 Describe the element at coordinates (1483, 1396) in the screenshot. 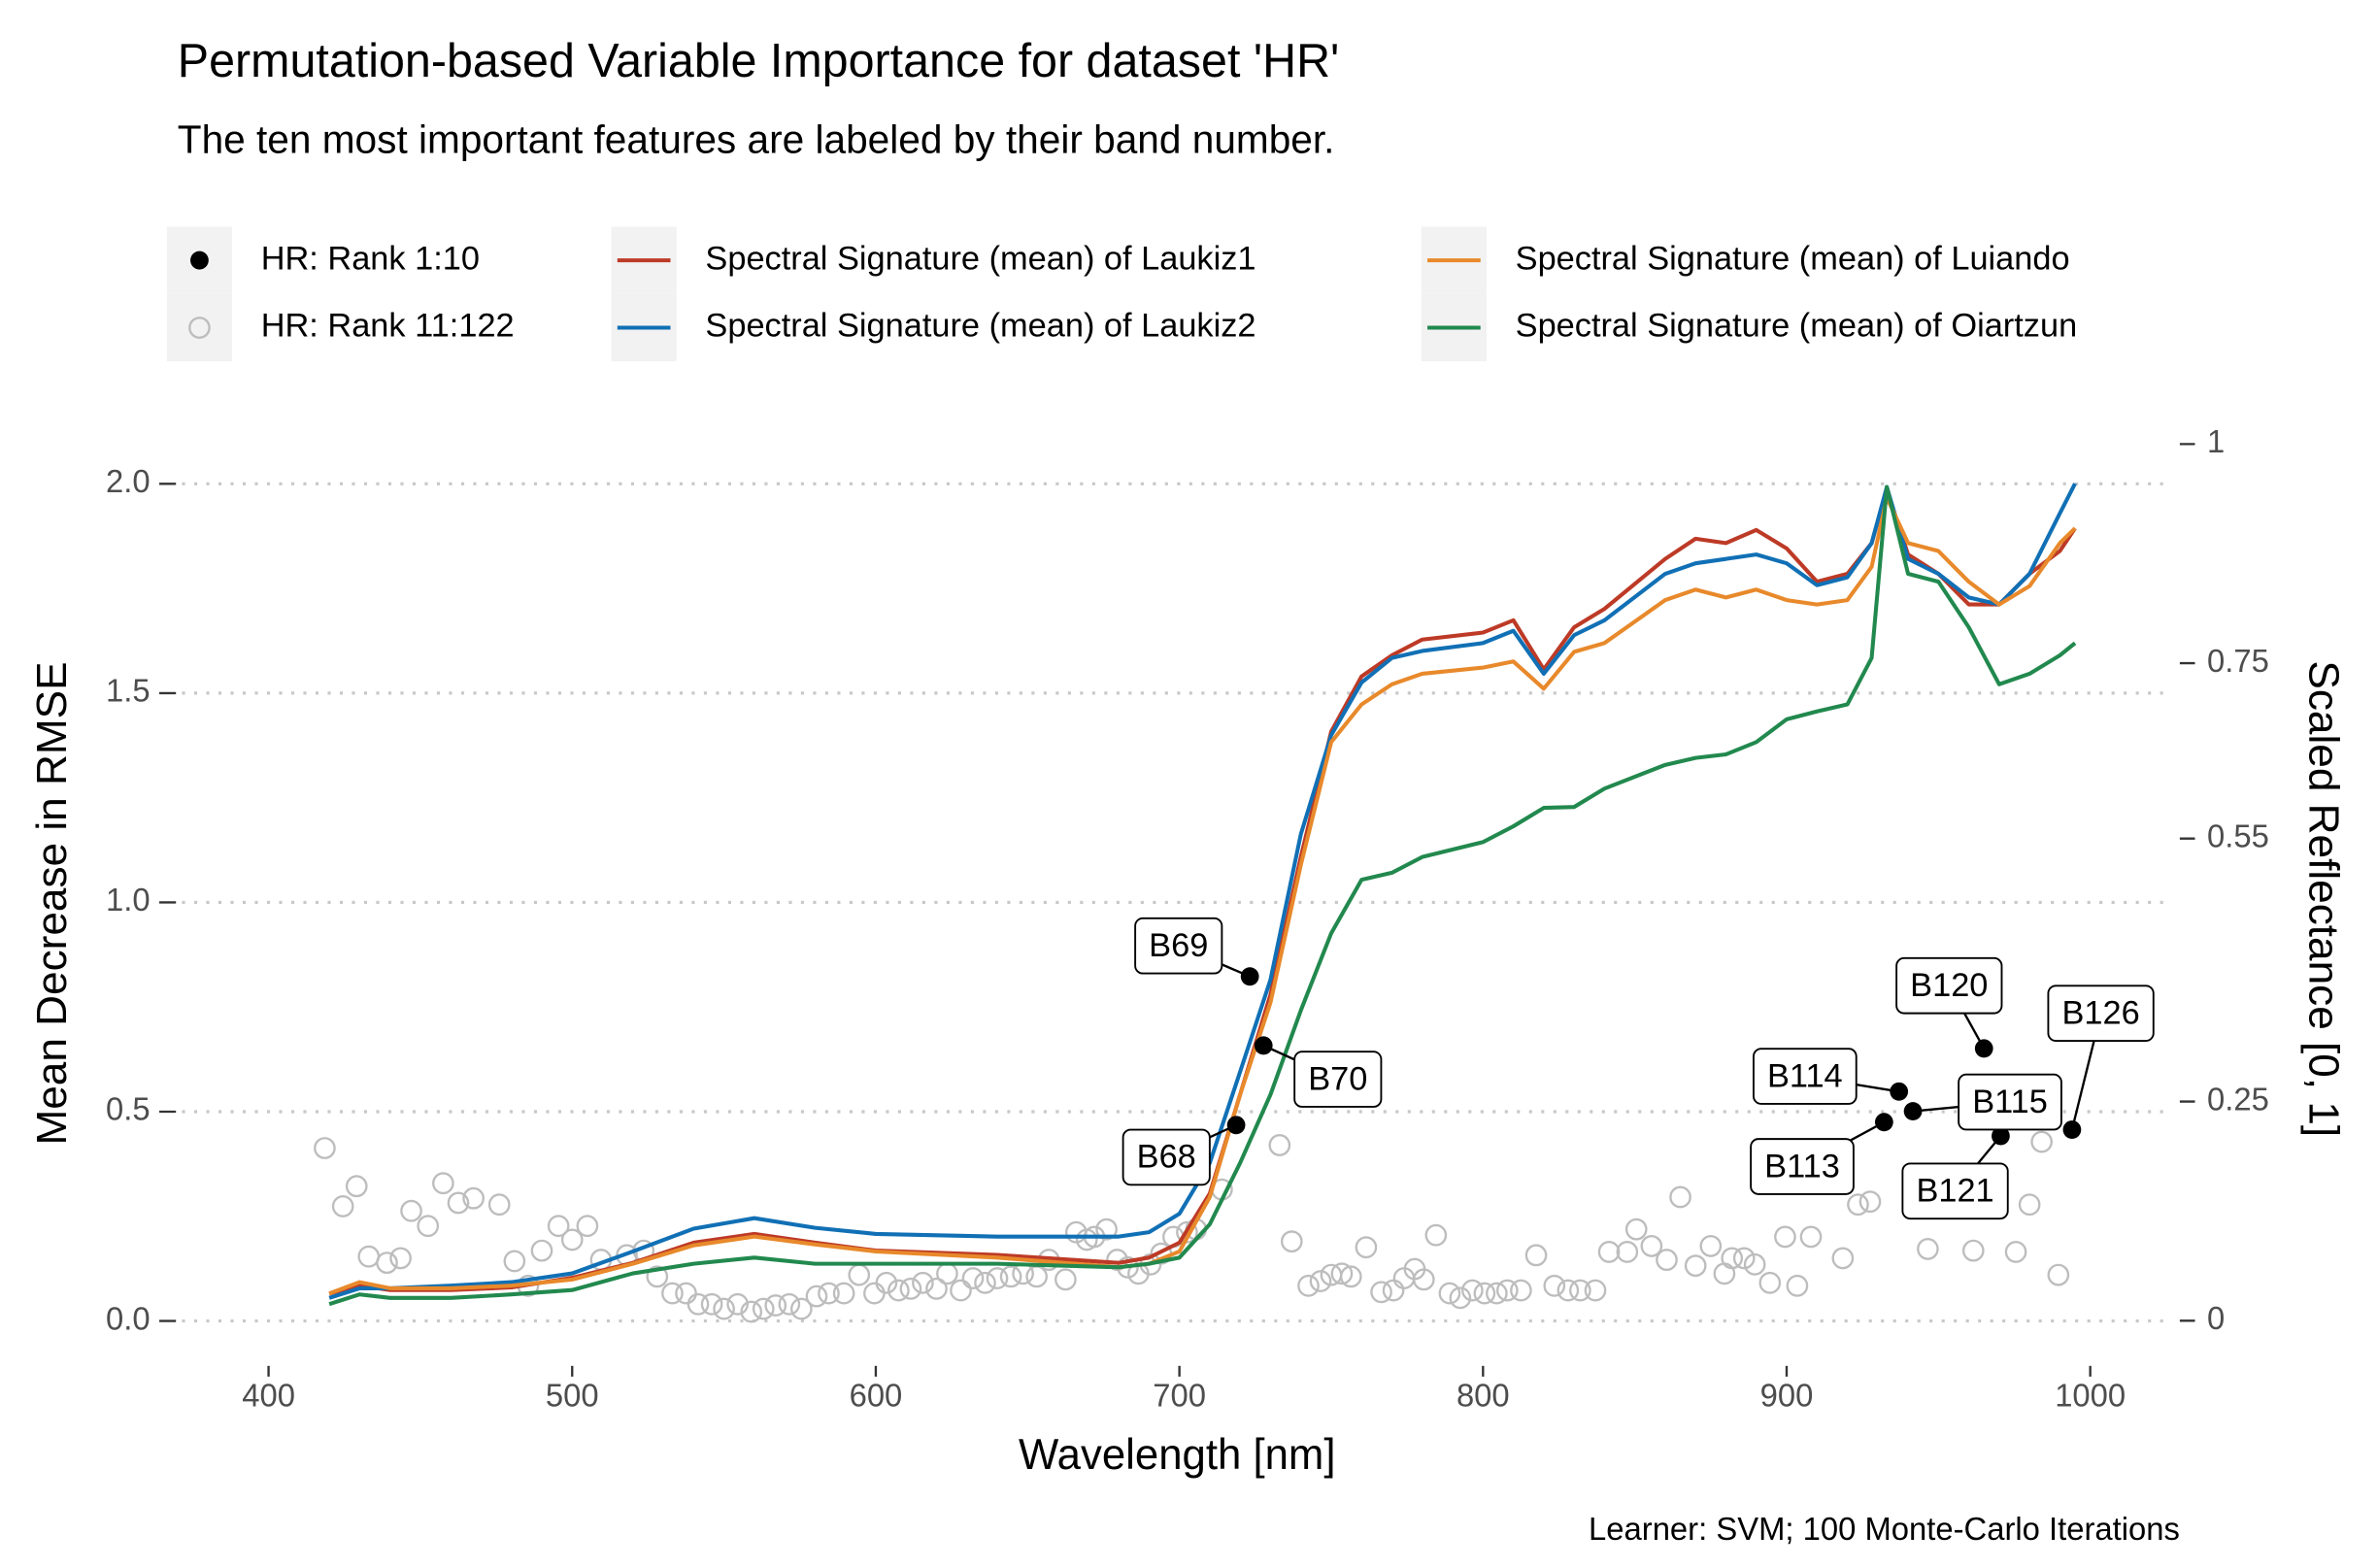

I see `x-tick-label: 800` at that location.